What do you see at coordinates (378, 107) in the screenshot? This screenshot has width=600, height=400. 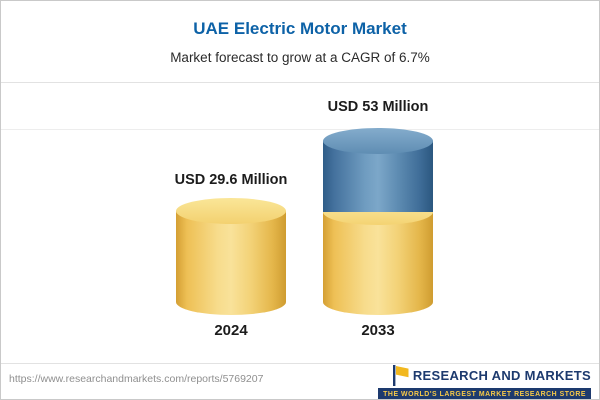 I see `bar-value-label-2033: USD 53 Million` at bounding box center [378, 107].